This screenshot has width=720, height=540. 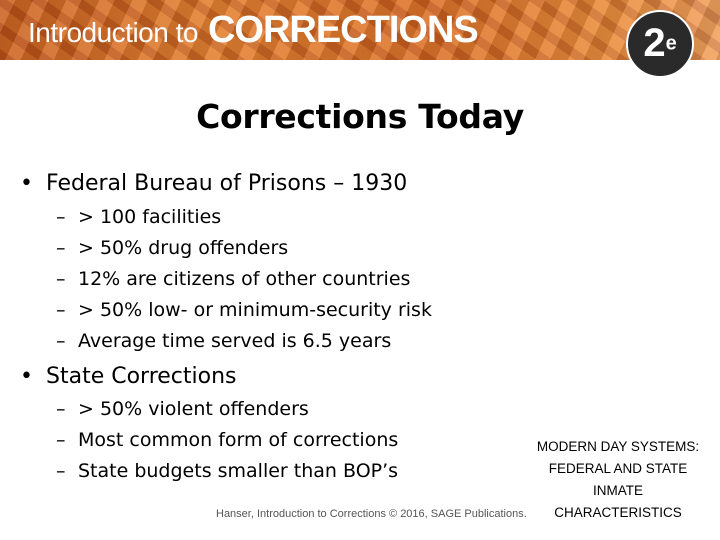 I want to click on sub-bullet-item: –12% are citizens of other countries, so click(x=233, y=279).